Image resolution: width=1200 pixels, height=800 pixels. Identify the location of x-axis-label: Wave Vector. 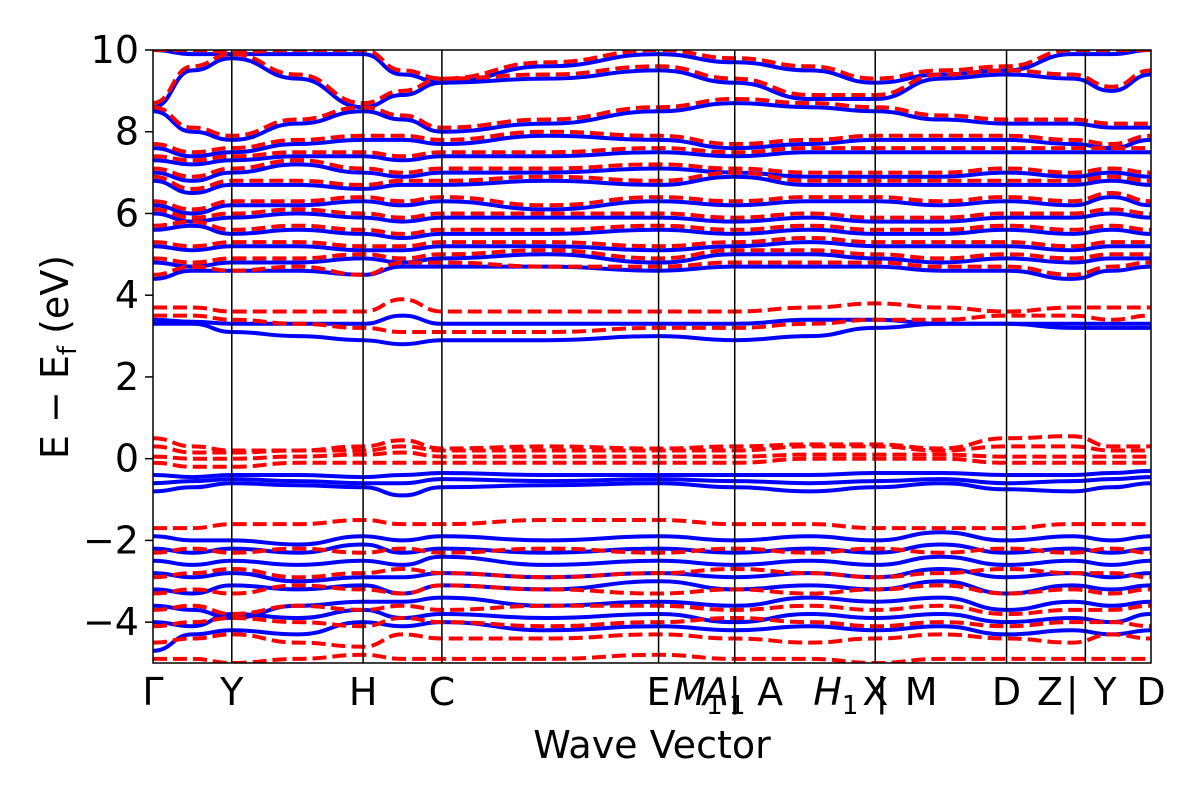
(652, 745).